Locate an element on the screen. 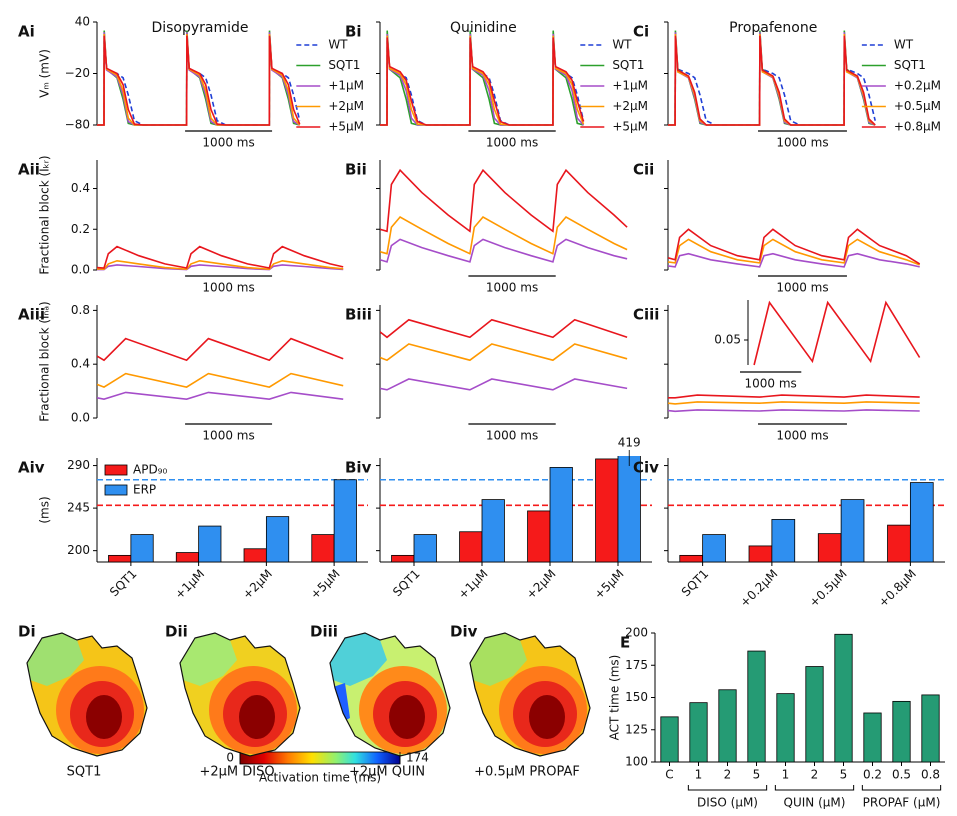  column-title: Quinidine is located at coordinates (483, 28).